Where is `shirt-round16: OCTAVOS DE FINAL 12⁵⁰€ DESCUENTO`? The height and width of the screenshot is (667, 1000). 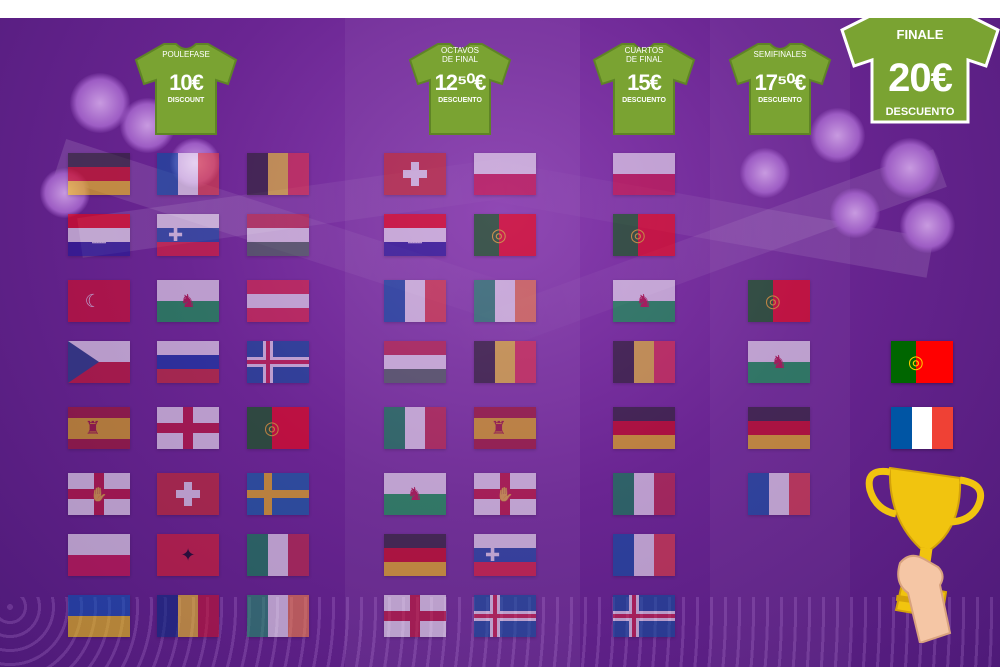 shirt-round16: OCTAVOS DE FINAL 12⁵⁰€ DESCUENTO is located at coordinates (460, 88).